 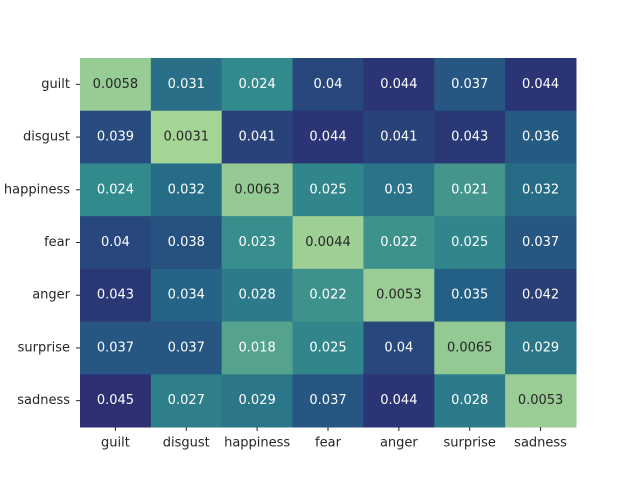 What do you see at coordinates (44, 347) in the screenshot?
I see `y-tick-label-surprise: surprise` at bounding box center [44, 347].